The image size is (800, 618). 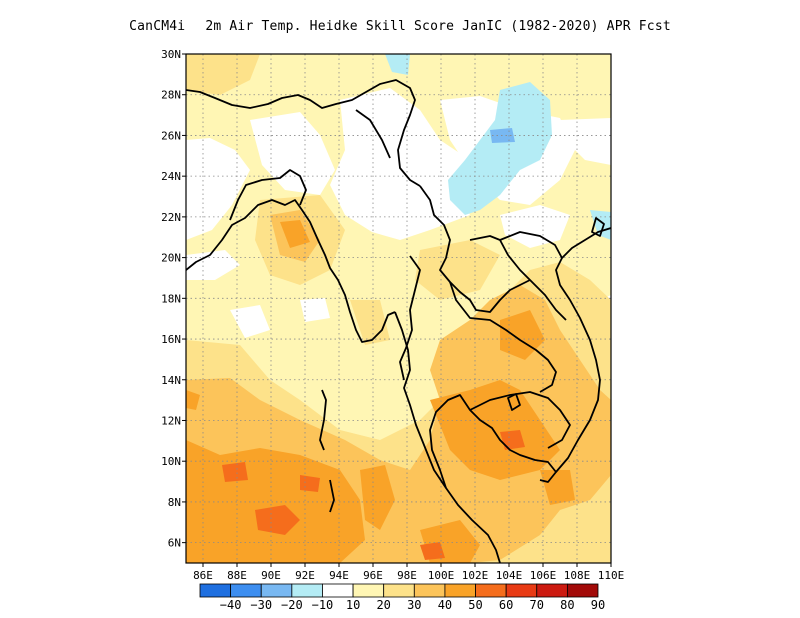 What do you see at coordinates (171, 176) in the screenshot?
I see `latitude-label: 24N` at bounding box center [171, 176].